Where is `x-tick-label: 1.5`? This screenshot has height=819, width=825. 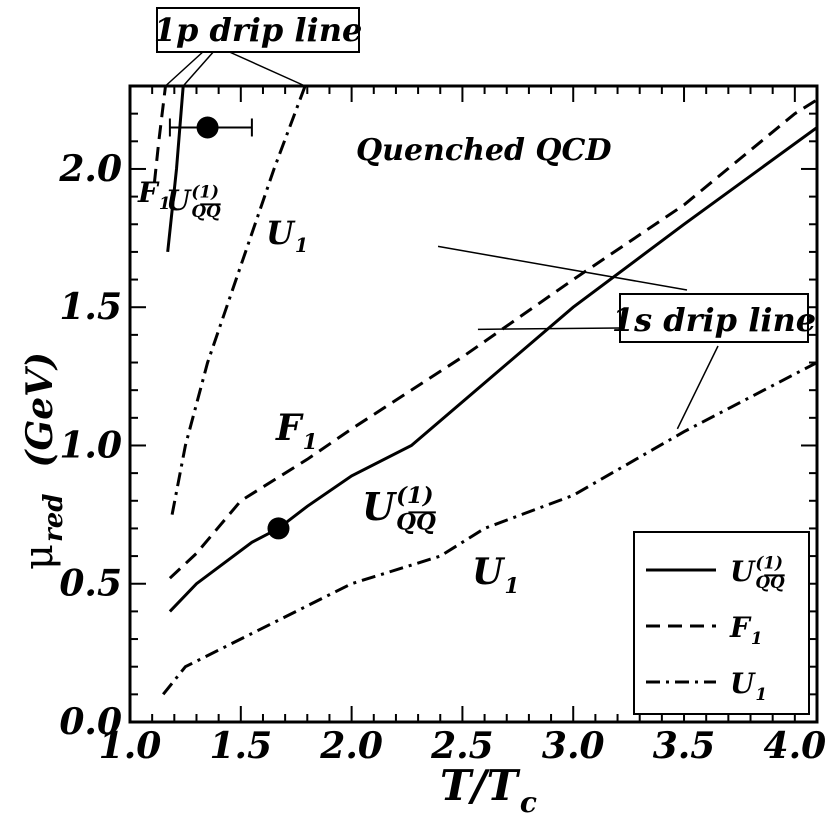 x-tick-label: 1.5 is located at coordinates (240, 746).